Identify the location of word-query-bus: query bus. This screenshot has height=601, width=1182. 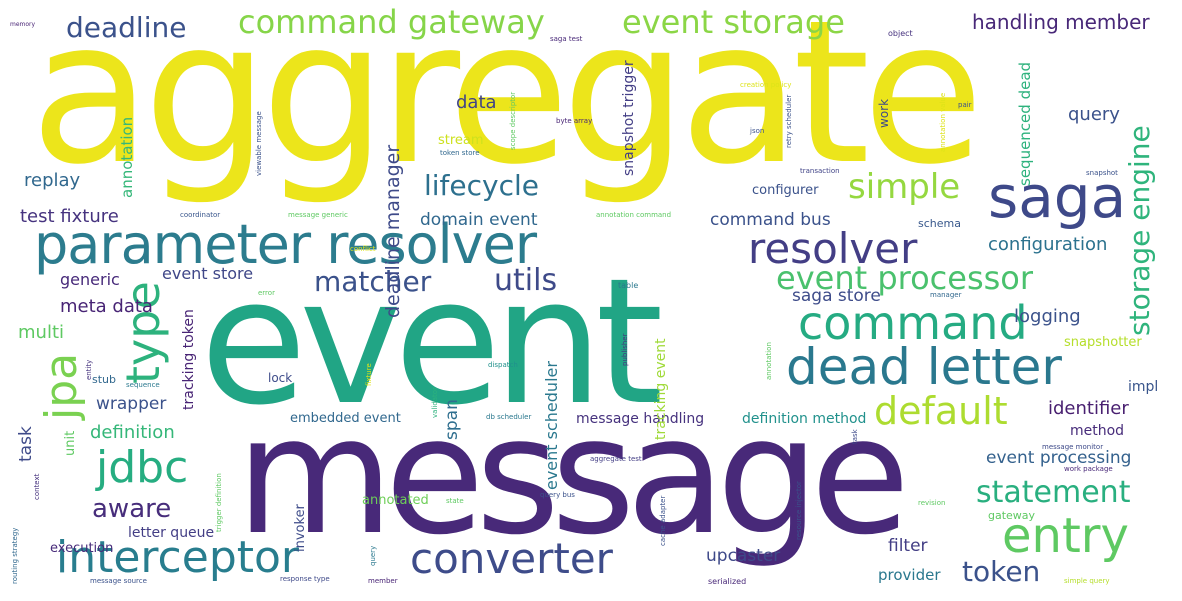
(557, 495).